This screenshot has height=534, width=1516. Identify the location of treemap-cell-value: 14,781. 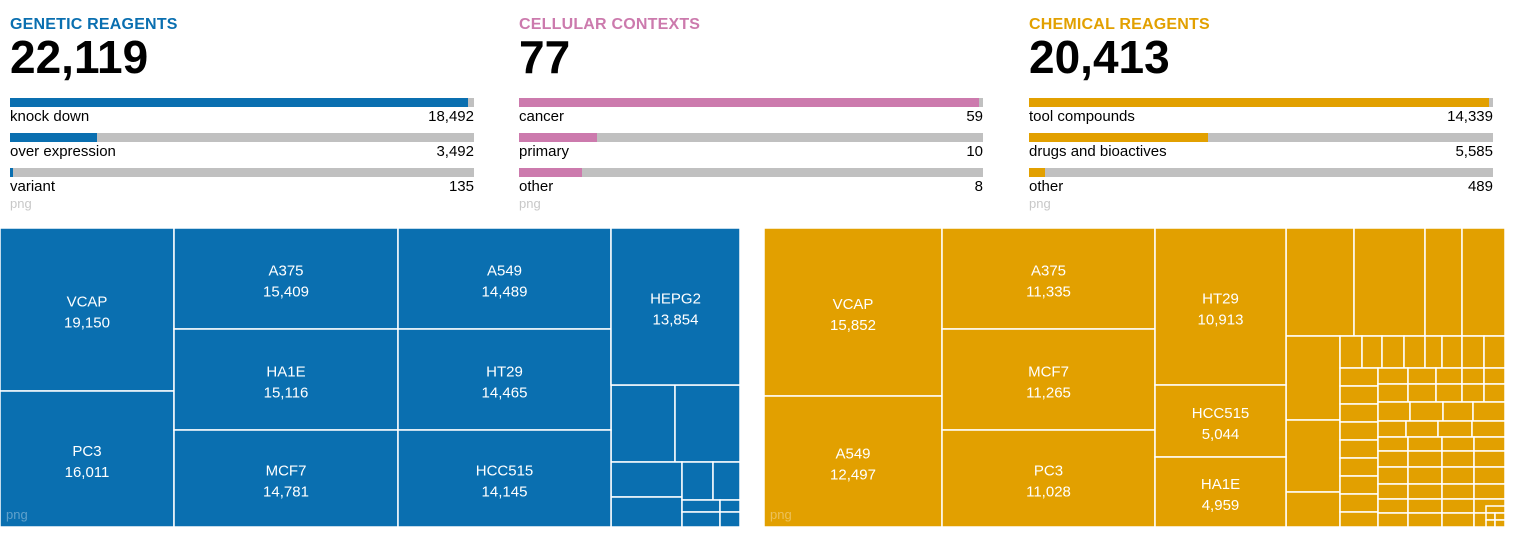
(286, 492).